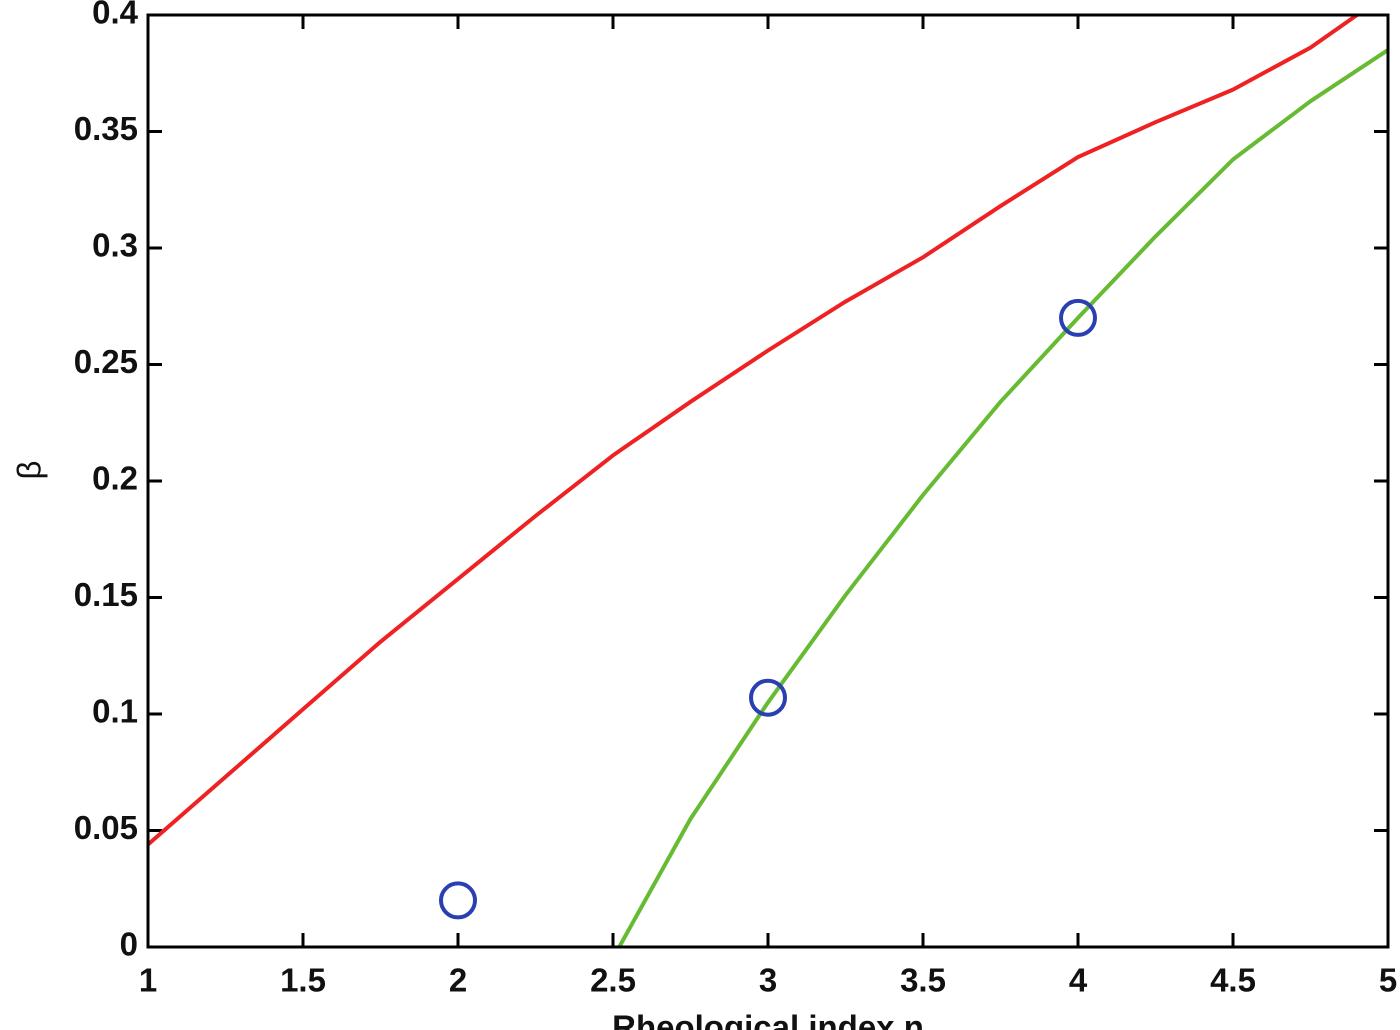 This screenshot has height=1030, width=1400. I want to click on x-tick-label: 1.5, so click(303, 980).